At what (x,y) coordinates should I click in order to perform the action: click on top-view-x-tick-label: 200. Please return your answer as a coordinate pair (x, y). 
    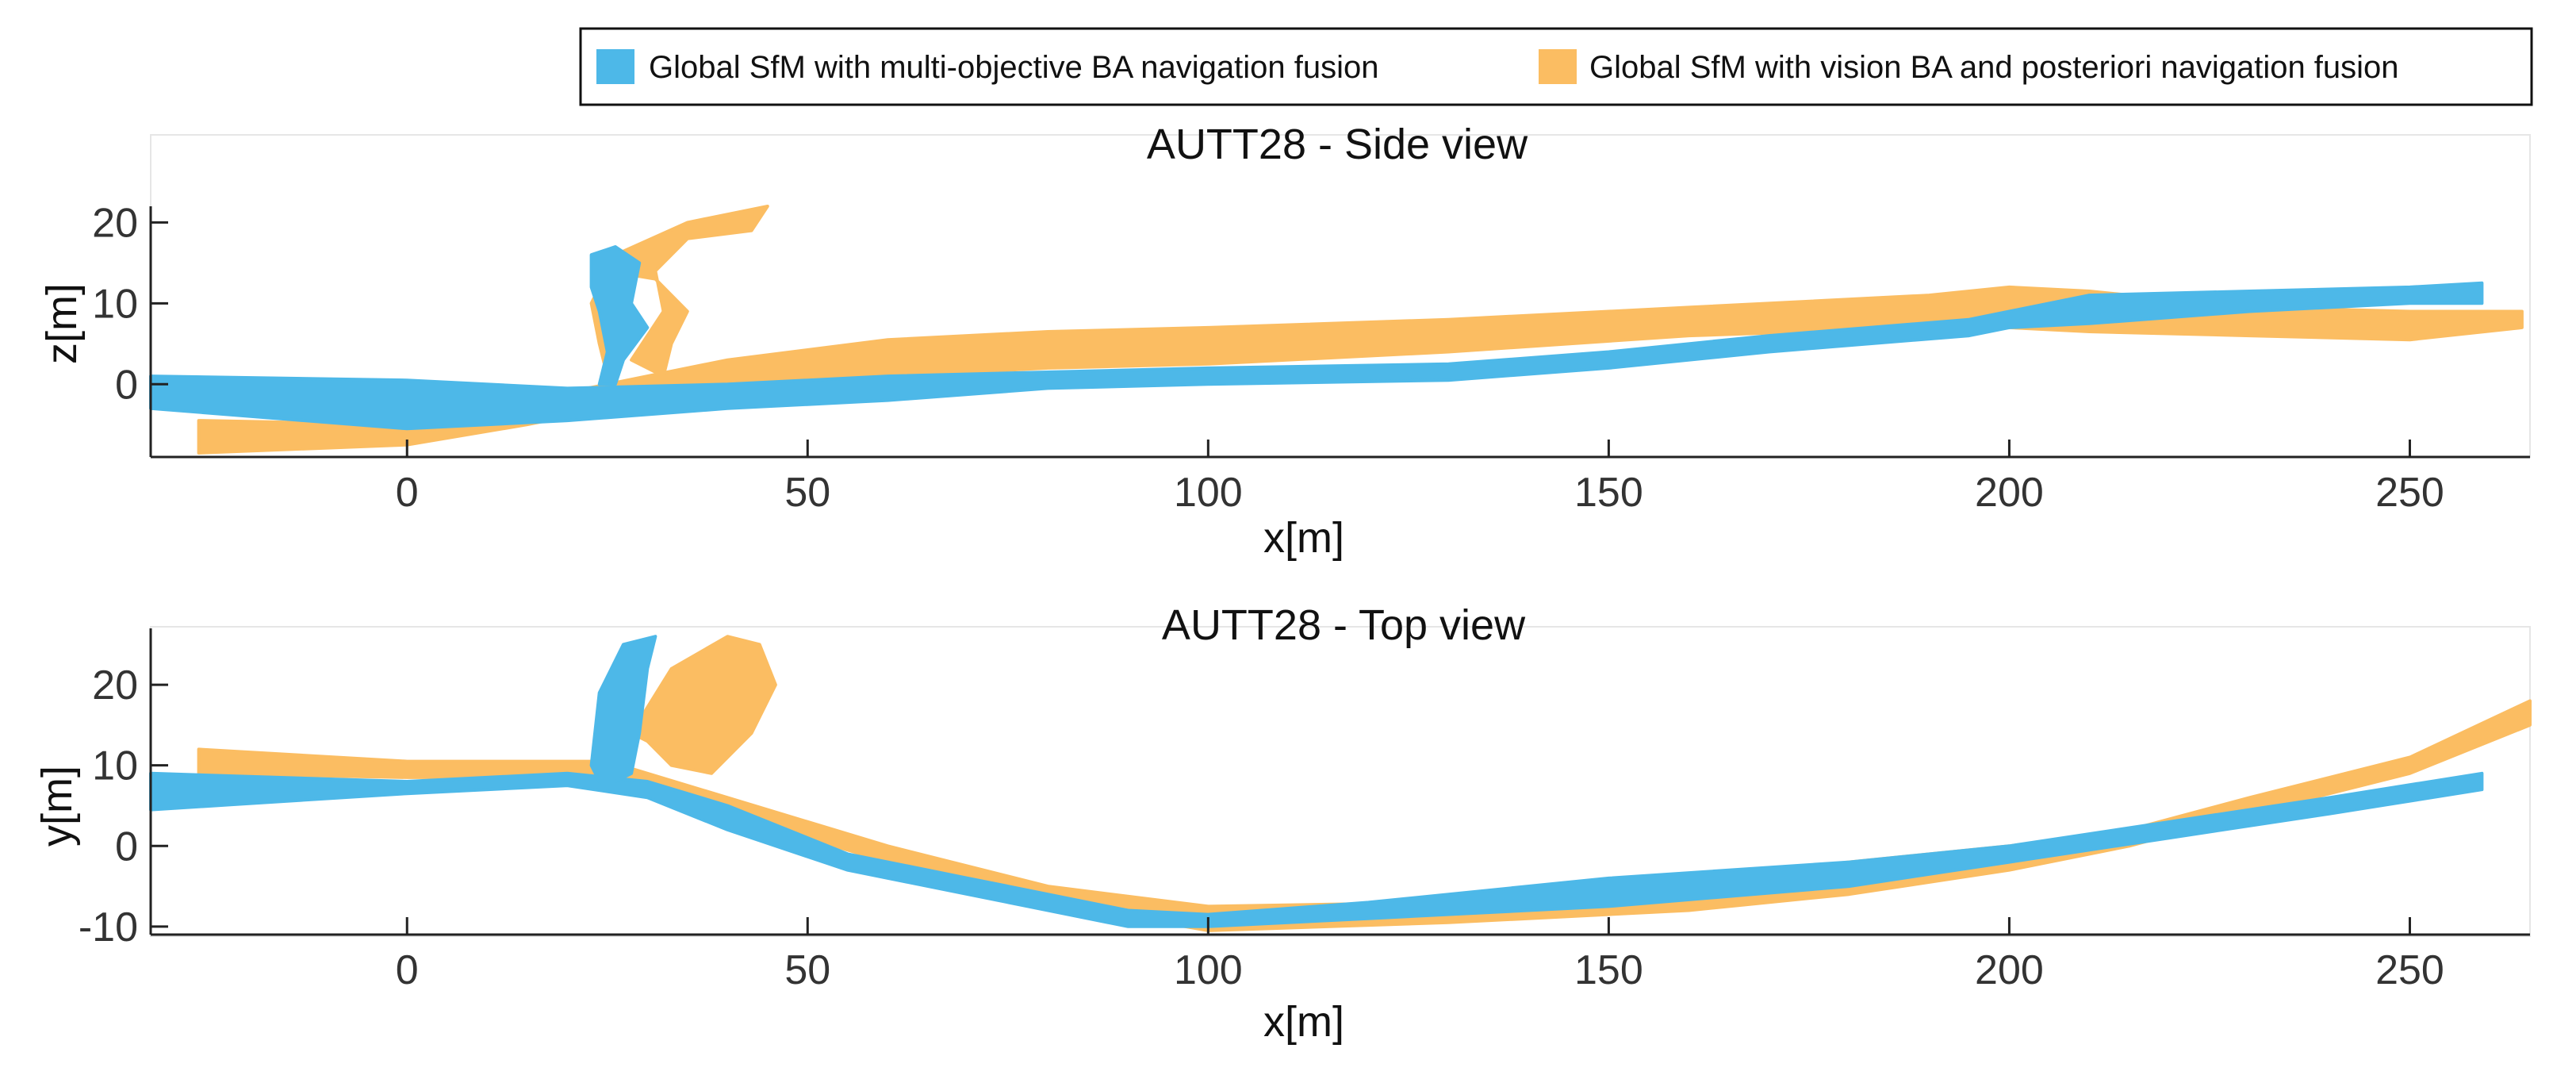
    Looking at the image, I should click on (2010, 970).